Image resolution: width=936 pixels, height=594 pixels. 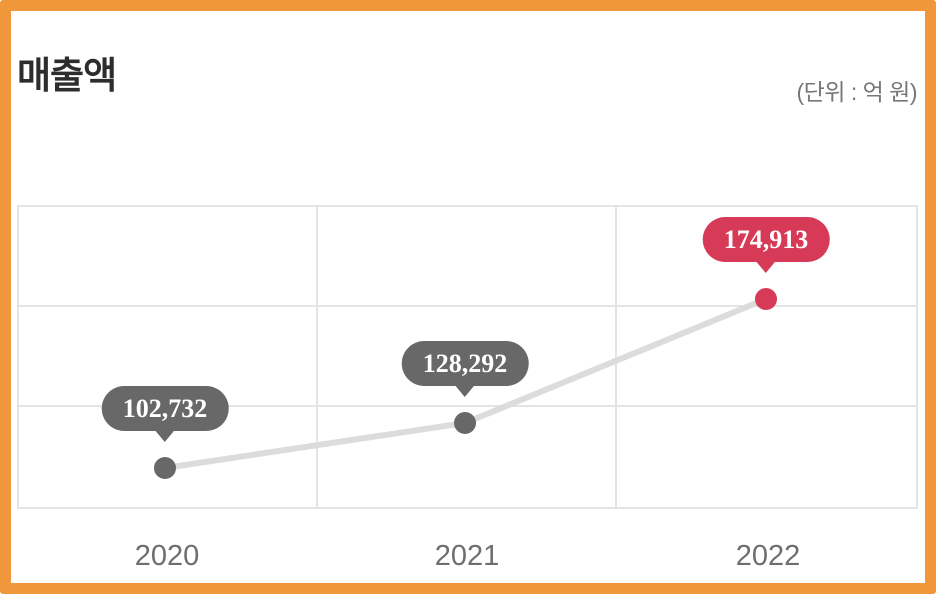 I want to click on page-title: 매출액, so click(x=67, y=75).